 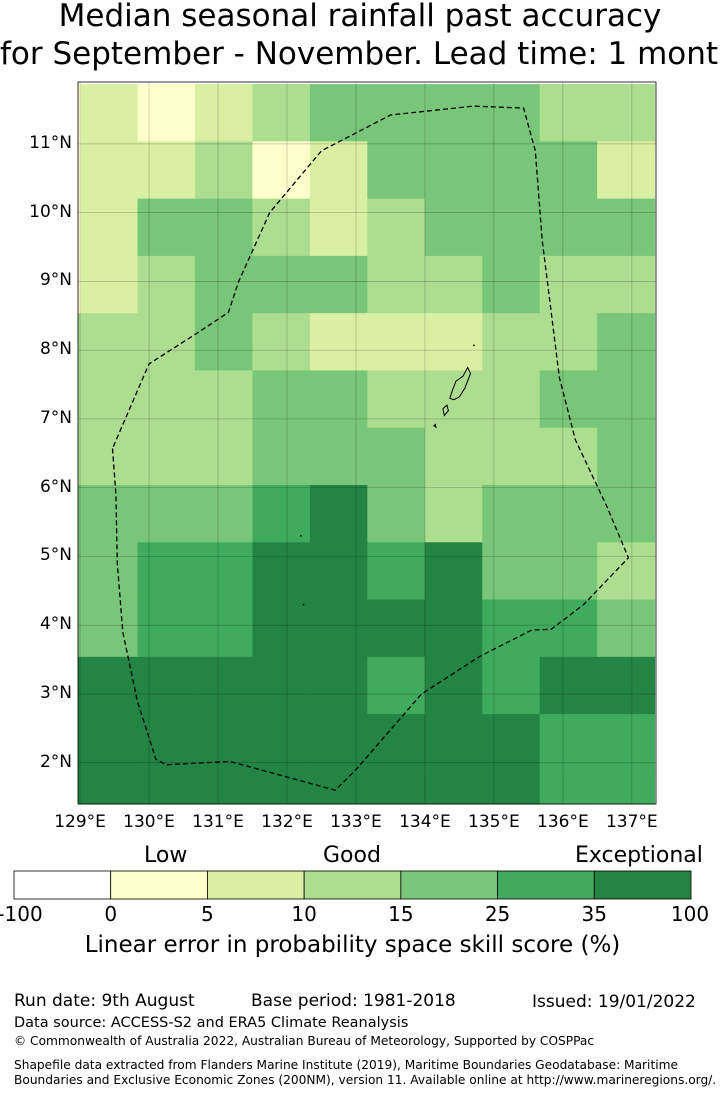 I want to click on category-low: Low, so click(x=166, y=855).